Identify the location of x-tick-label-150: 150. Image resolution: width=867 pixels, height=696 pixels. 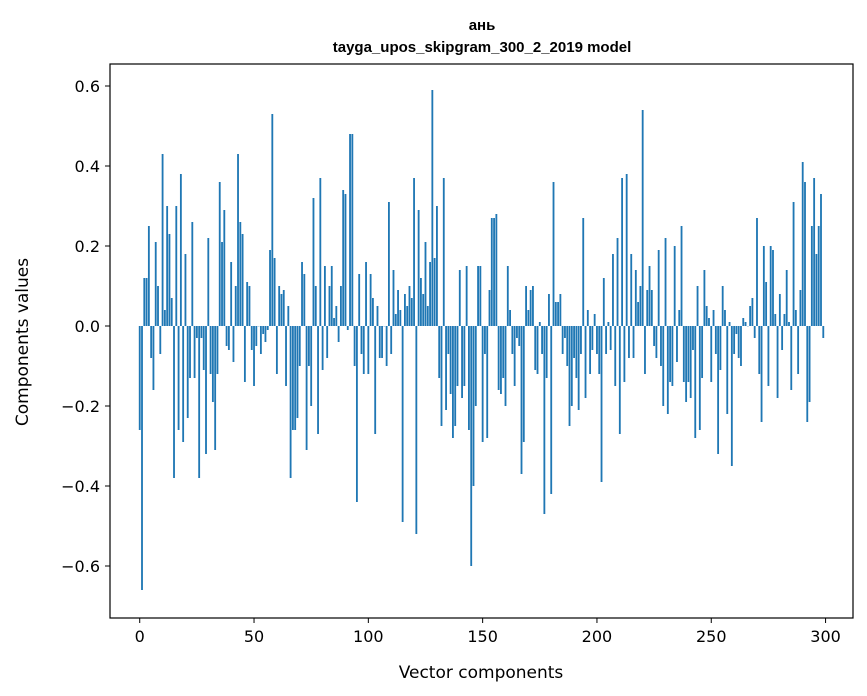
(482, 636).